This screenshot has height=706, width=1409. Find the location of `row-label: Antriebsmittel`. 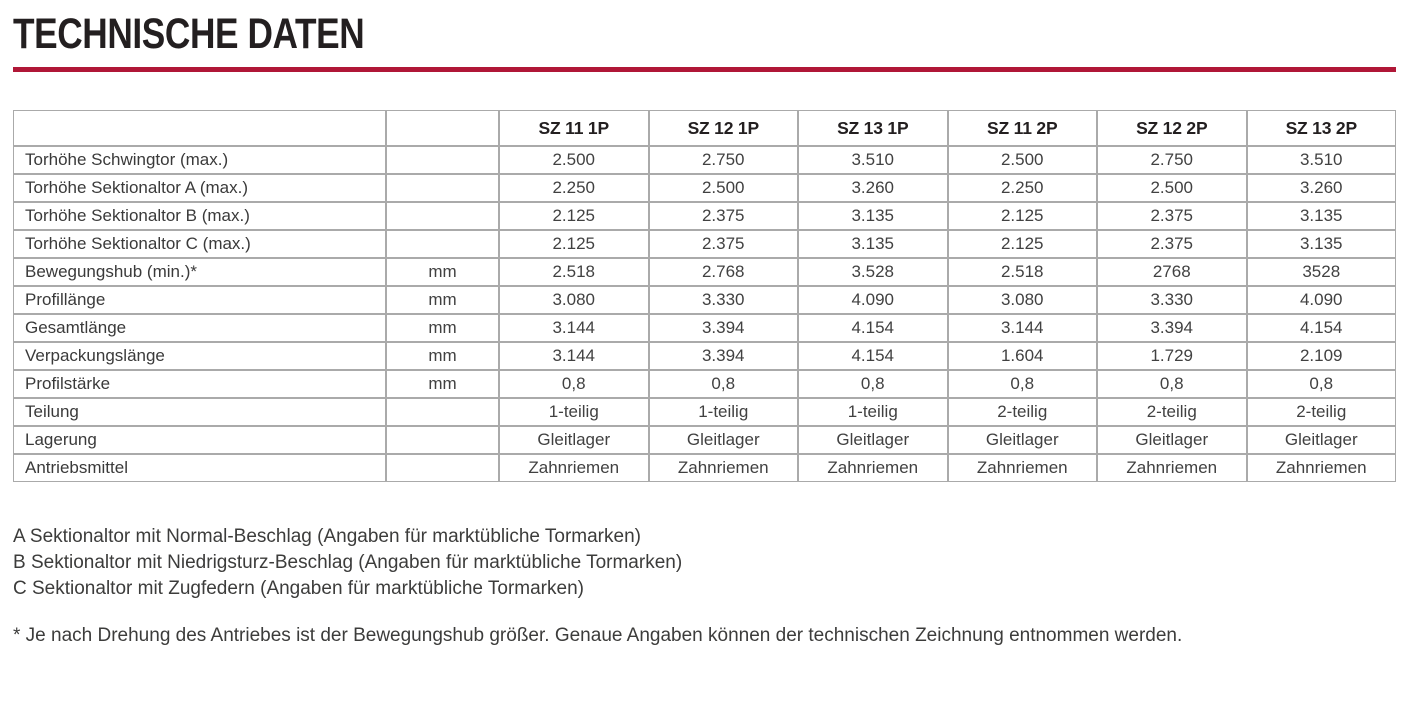

row-label: Antriebsmittel is located at coordinates (199, 468).